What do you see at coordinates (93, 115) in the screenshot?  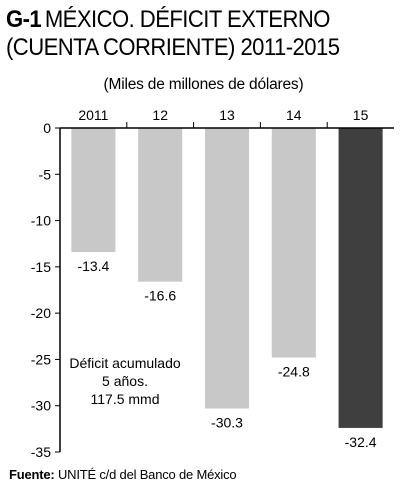 I see `x-tick-label: 2011` at bounding box center [93, 115].